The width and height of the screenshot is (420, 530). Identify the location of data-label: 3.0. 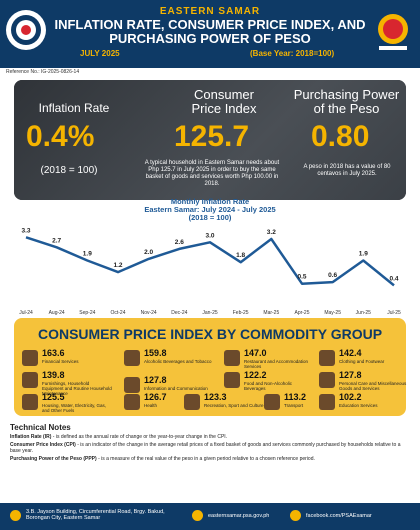
(209, 235).